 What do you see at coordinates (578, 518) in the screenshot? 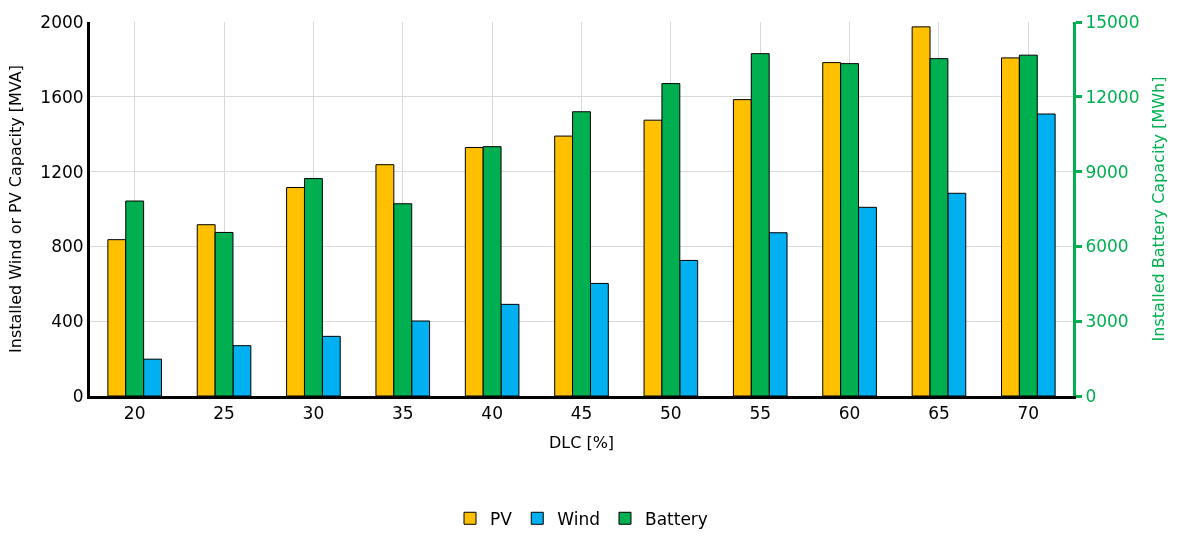
I see `legend-label: Wind` at bounding box center [578, 518].